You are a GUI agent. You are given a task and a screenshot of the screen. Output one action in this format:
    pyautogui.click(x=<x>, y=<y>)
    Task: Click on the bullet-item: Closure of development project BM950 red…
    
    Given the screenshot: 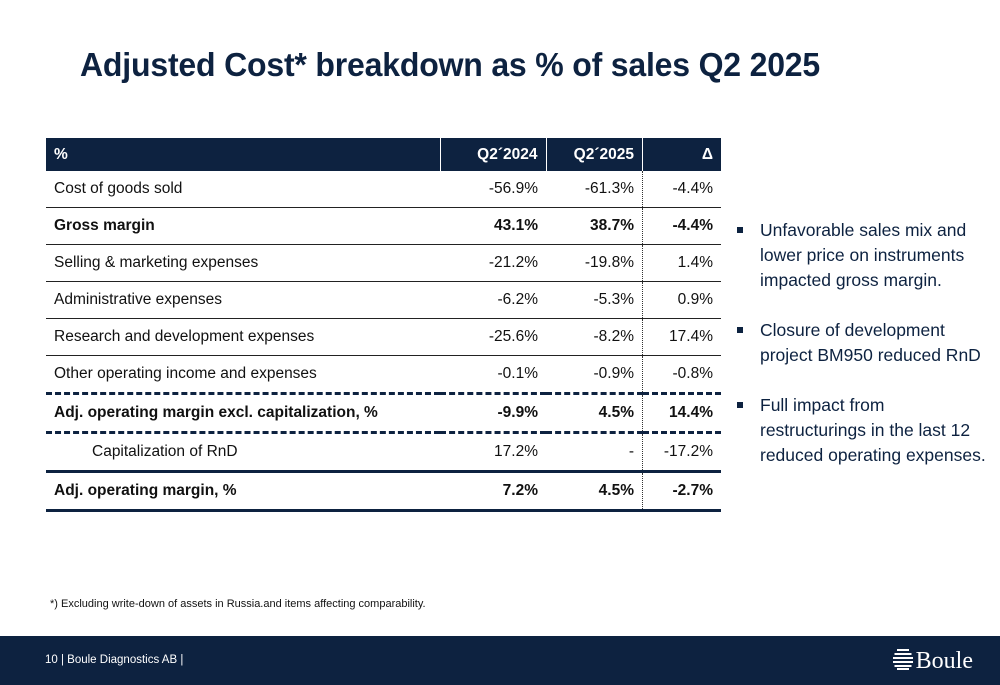 What is the action you would take?
    pyautogui.click(x=865, y=343)
    